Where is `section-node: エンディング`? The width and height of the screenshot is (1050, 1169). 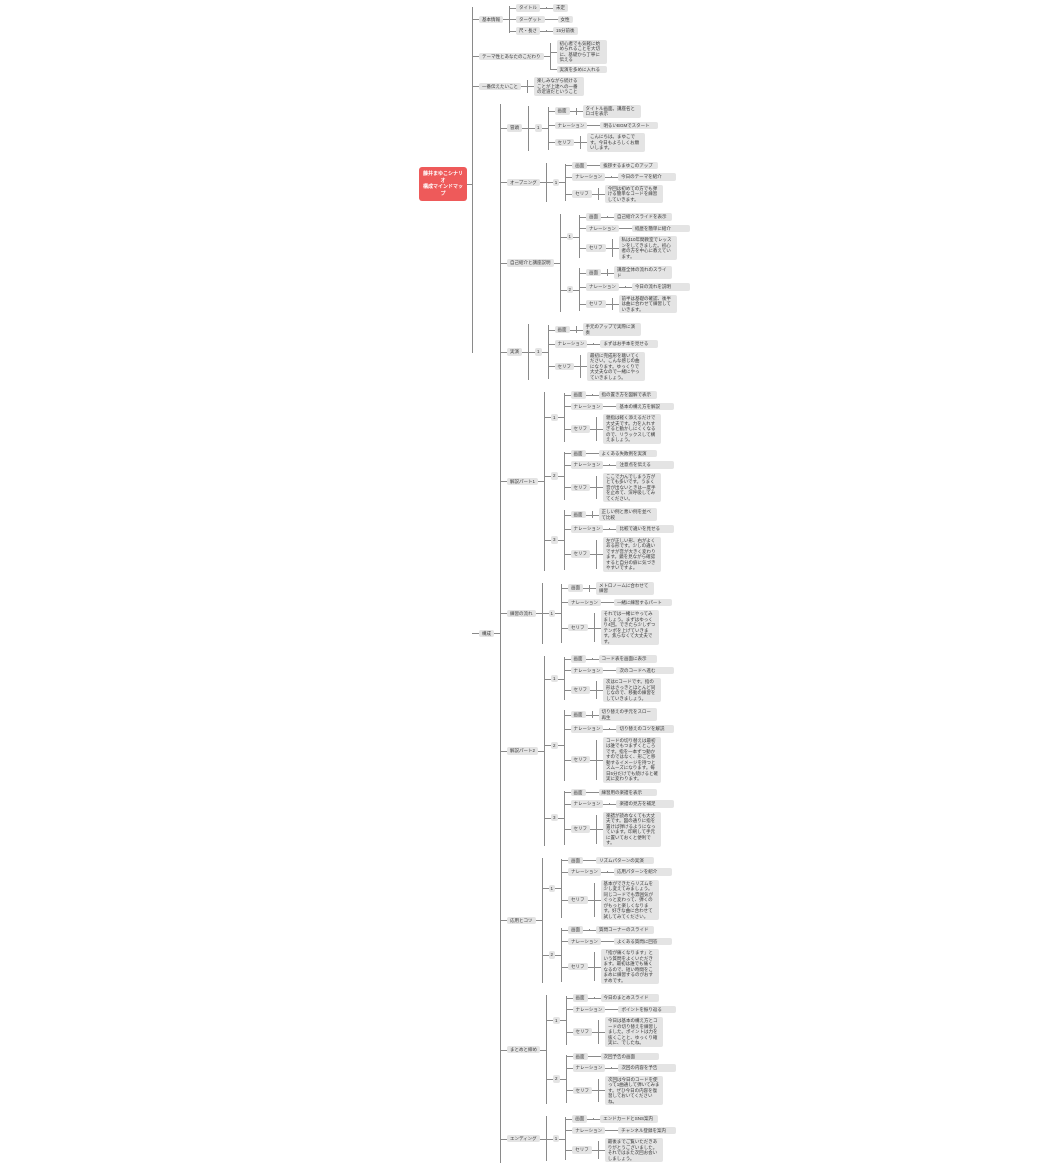 section-node: エンディング is located at coordinates (523, 1139).